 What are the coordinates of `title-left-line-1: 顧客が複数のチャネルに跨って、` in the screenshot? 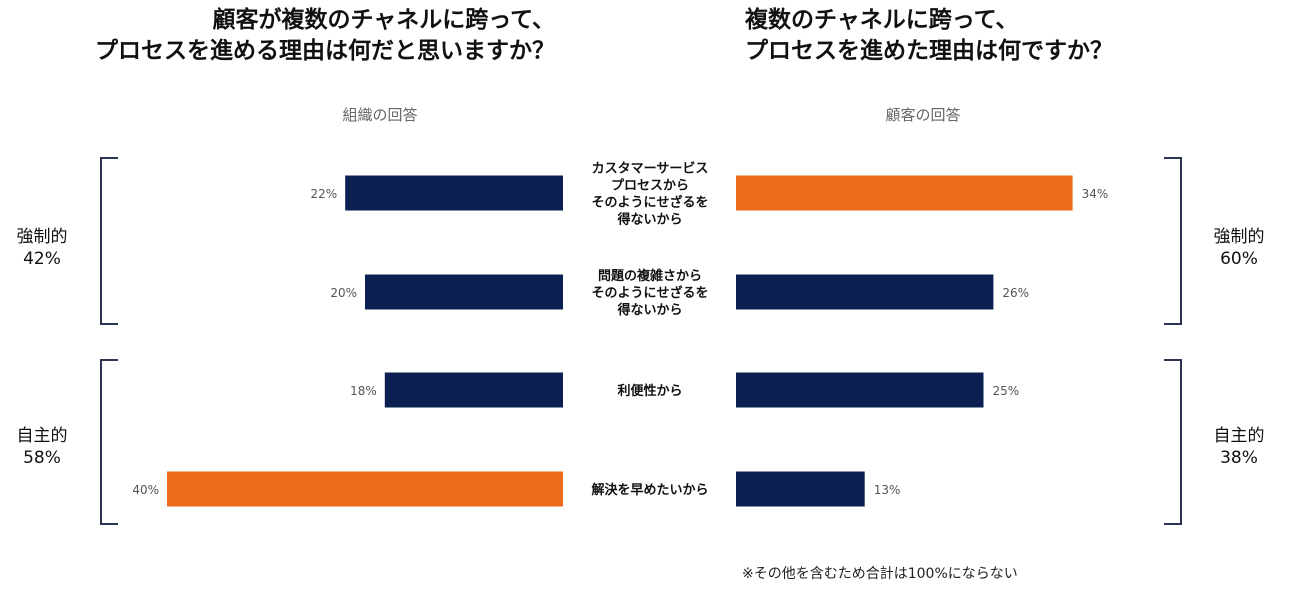 It's located at (383, 20).